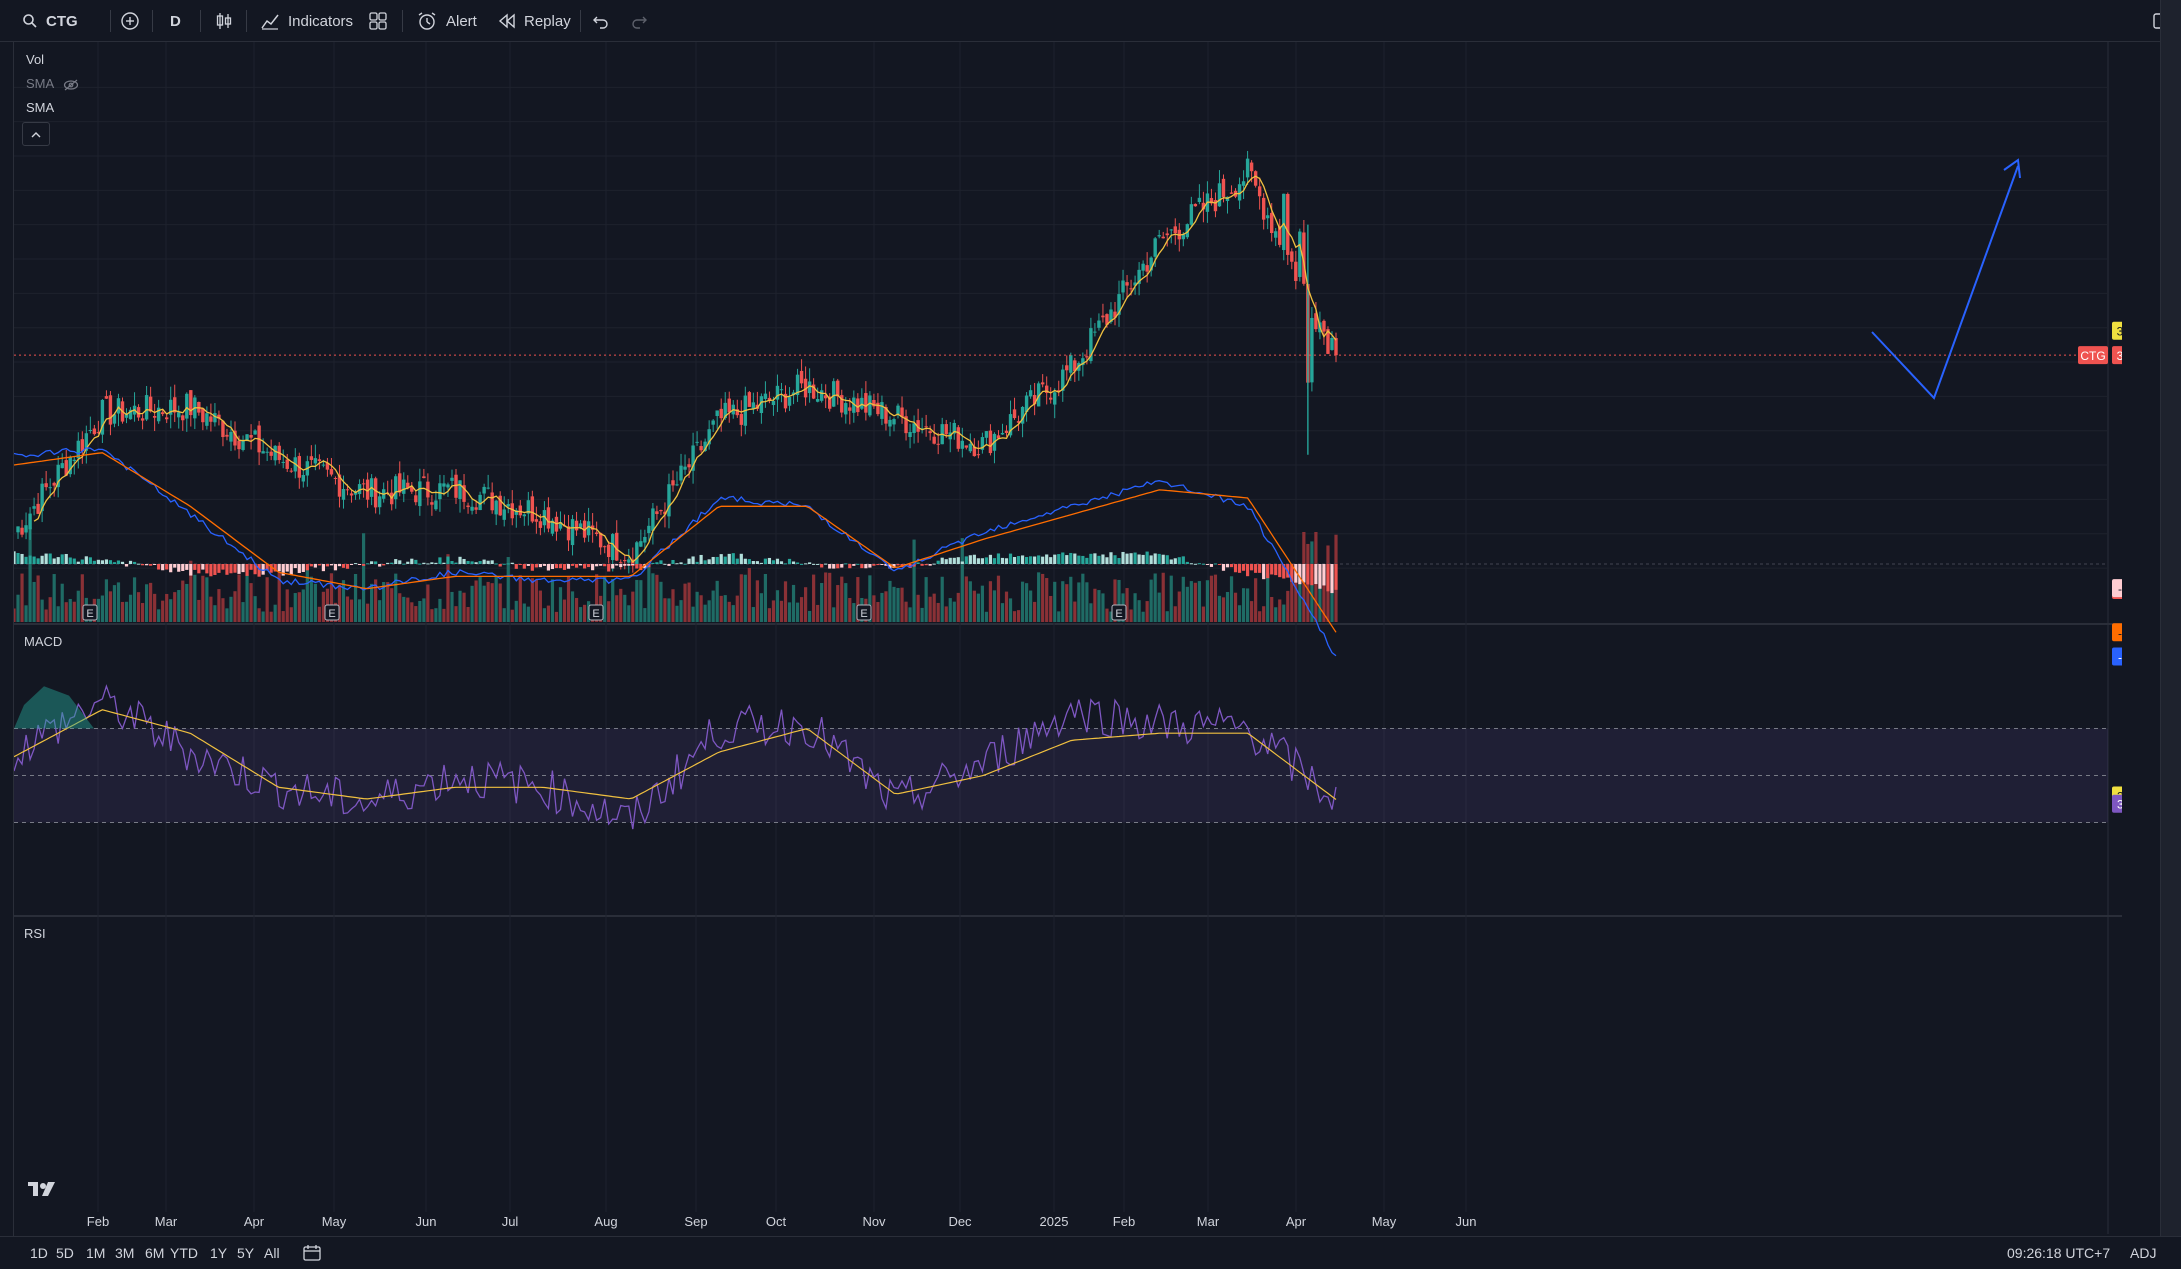  What do you see at coordinates (184, 1253) in the screenshot?
I see `range-button-ytd: YTD` at bounding box center [184, 1253].